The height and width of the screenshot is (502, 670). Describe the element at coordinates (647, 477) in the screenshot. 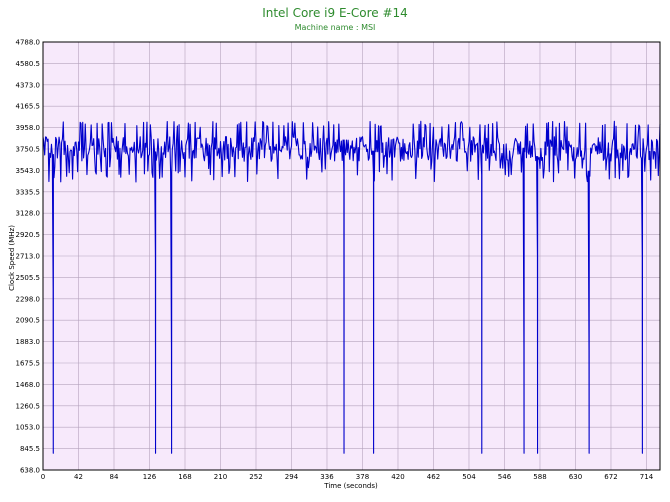

I see `x-tick-label: 714` at that location.